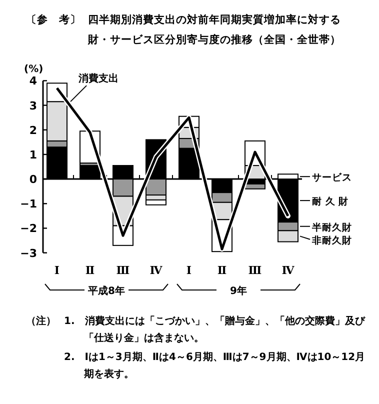 The image size is (379, 404). What do you see at coordinates (33, 105) in the screenshot?
I see `y-tick-label: 3` at bounding box center [33, 105].